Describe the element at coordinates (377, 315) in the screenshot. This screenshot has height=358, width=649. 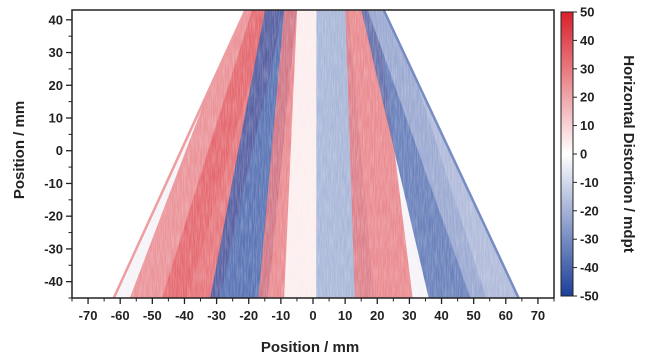
I see `x-tick-label: 20` at that location.